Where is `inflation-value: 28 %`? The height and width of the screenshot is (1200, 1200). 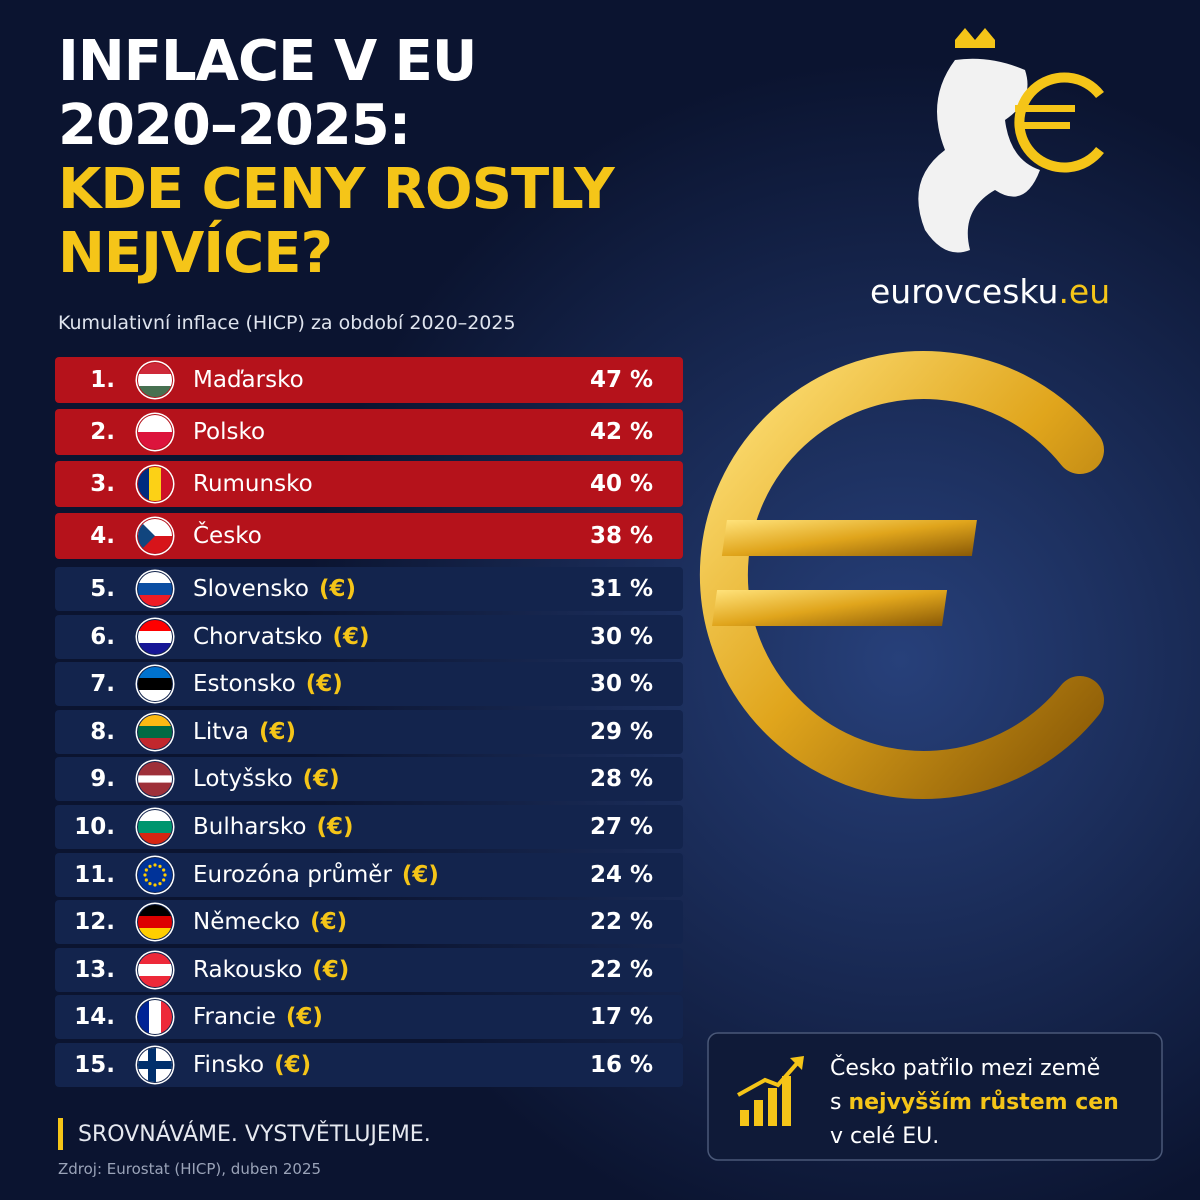 inflation-value: 28 % is located at coordinates (621, 779).